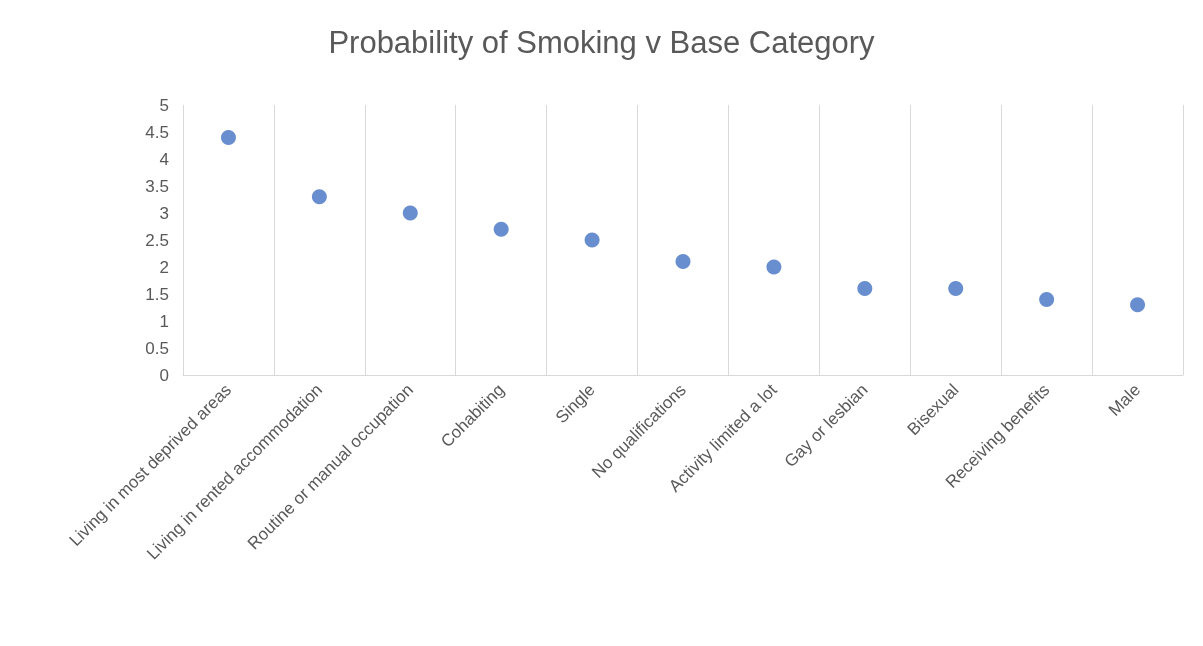 This screenshot has height=646, width=1203. What do you see at coordinates (164, 267) in the screenshot?
I see `y-tick-label: 2` at bounding box center [164, 267].